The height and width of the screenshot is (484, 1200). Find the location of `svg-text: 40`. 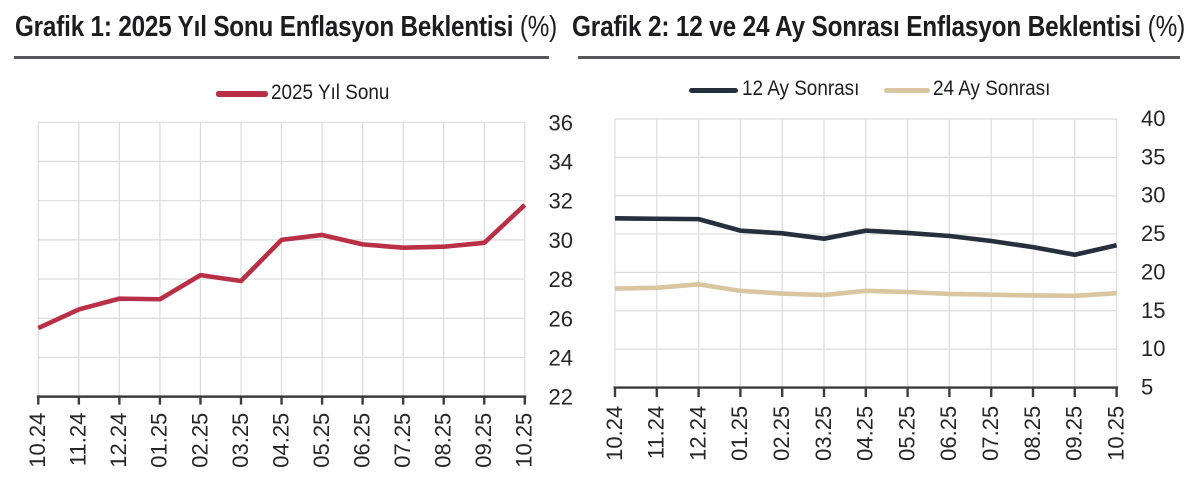

svg-text: 40 is located at coordinates (1153, 118).